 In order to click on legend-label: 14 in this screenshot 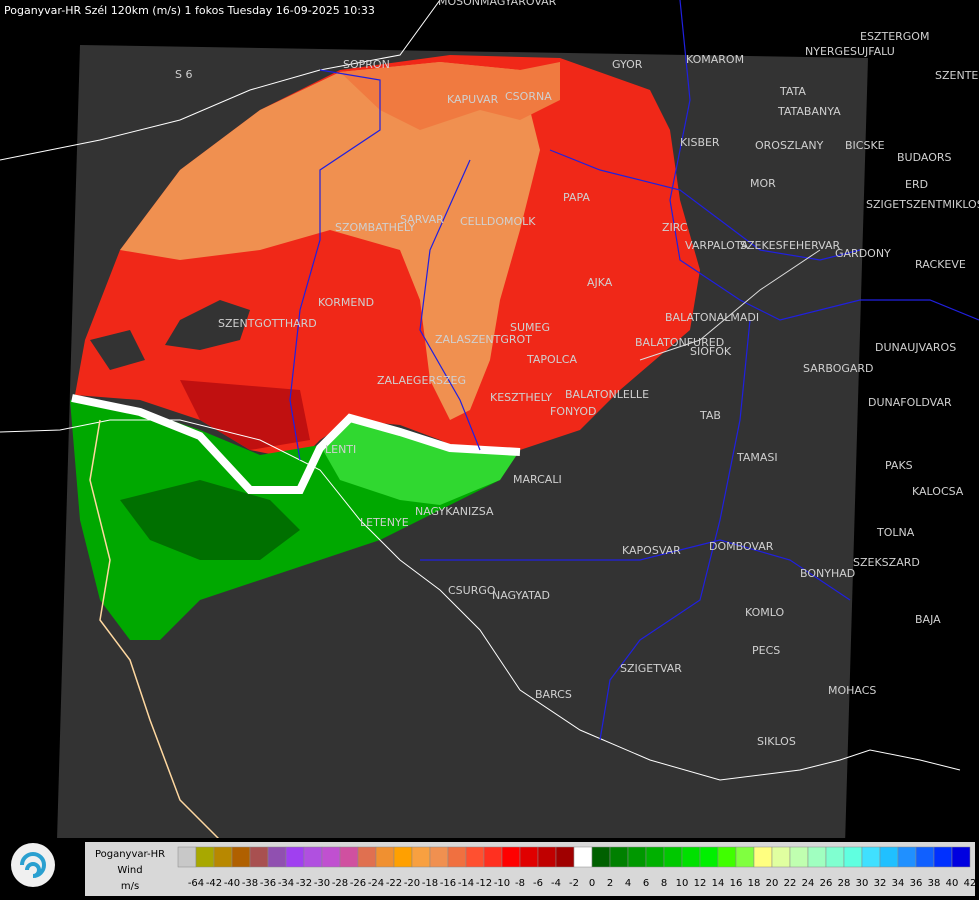, I will do `click(718, 883)`.